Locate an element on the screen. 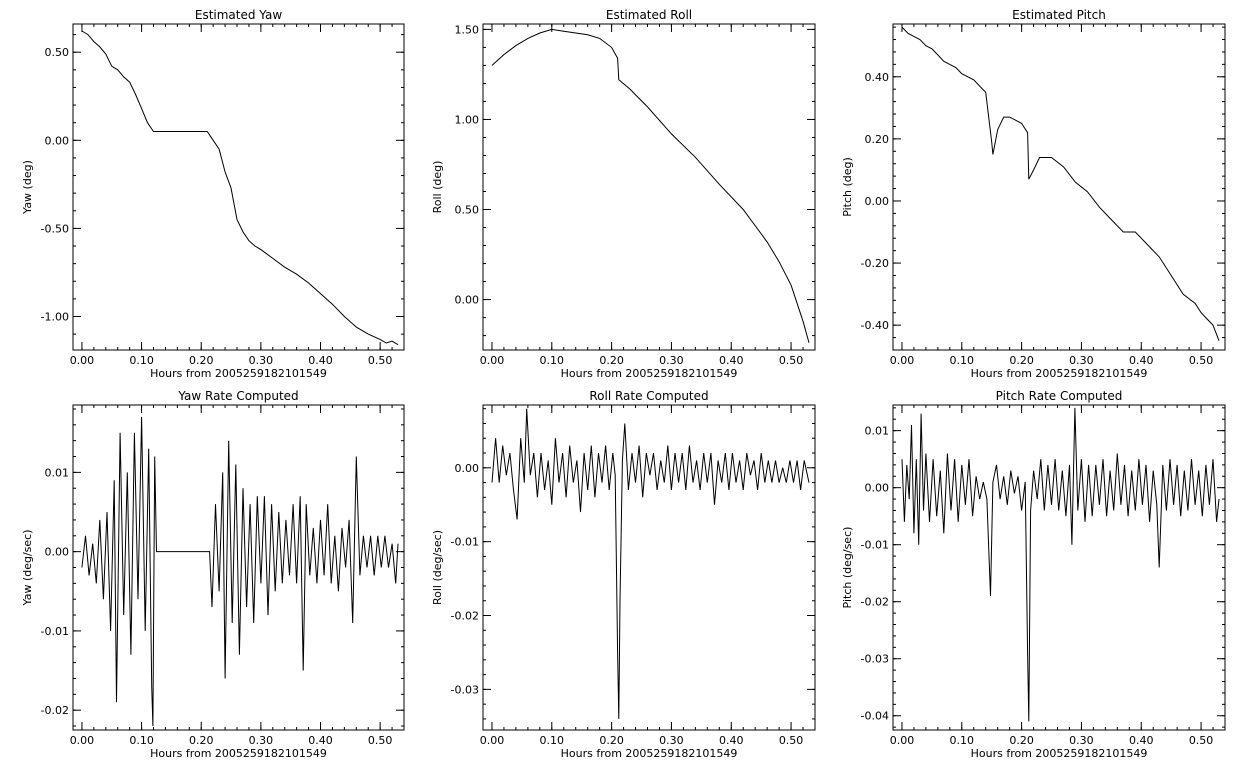  y-axis-label: Yaw (deg/sec) is located at coordinates (27, 567).